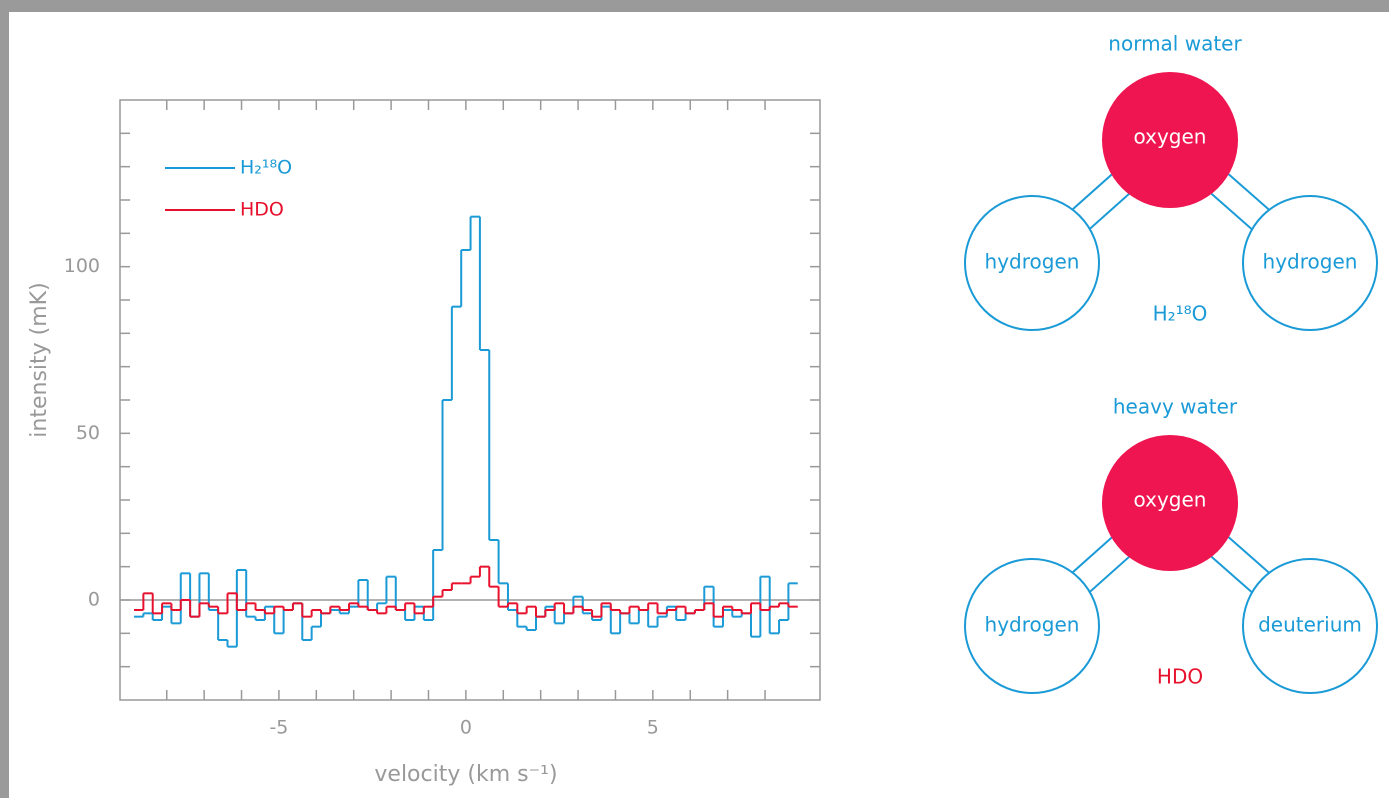 The width and height of the screenshot is (1389, 802). What do you see at coordinates (278, 728) in the screenshot?
I see `x-tick-label: -5` at bounding box center [278, 728].